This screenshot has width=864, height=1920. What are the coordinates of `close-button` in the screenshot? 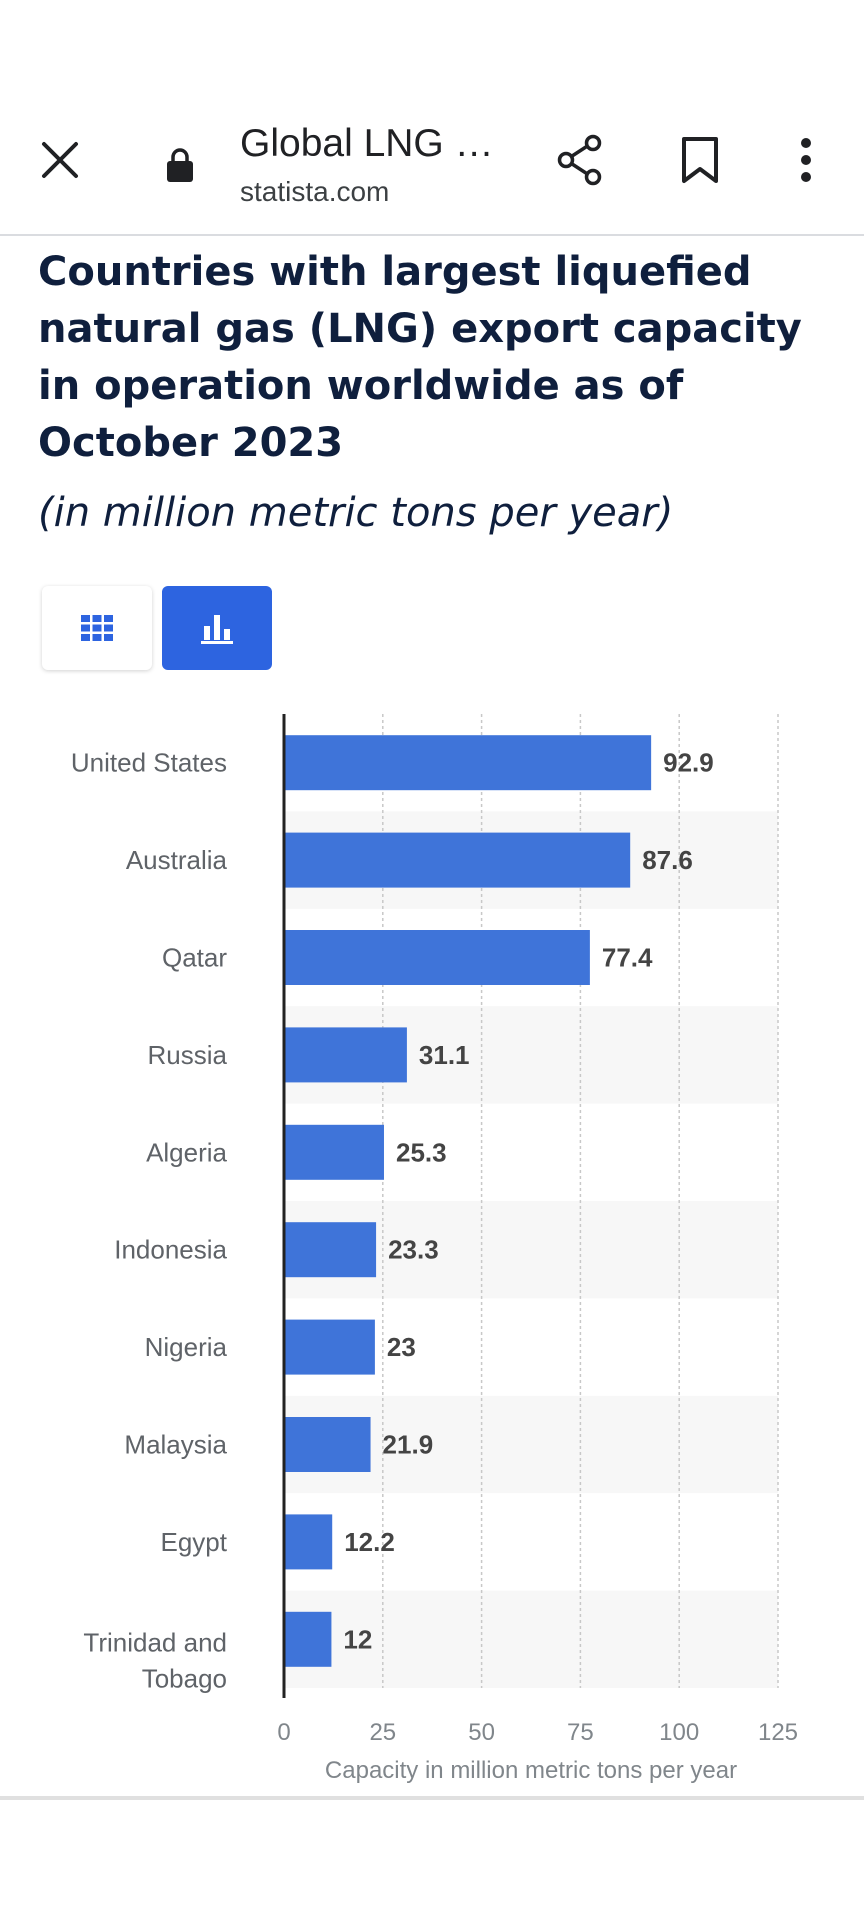 It's located at (60, 160).